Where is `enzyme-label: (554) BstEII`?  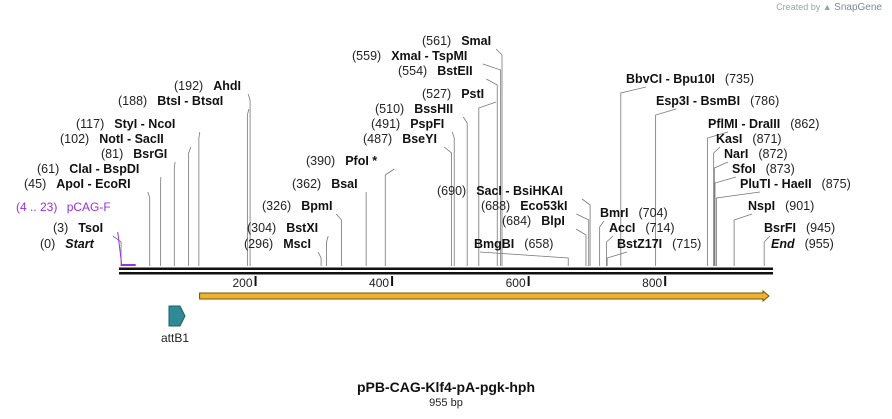
enzyme-label: (554) BstEII is located at coordinates (435, 71).